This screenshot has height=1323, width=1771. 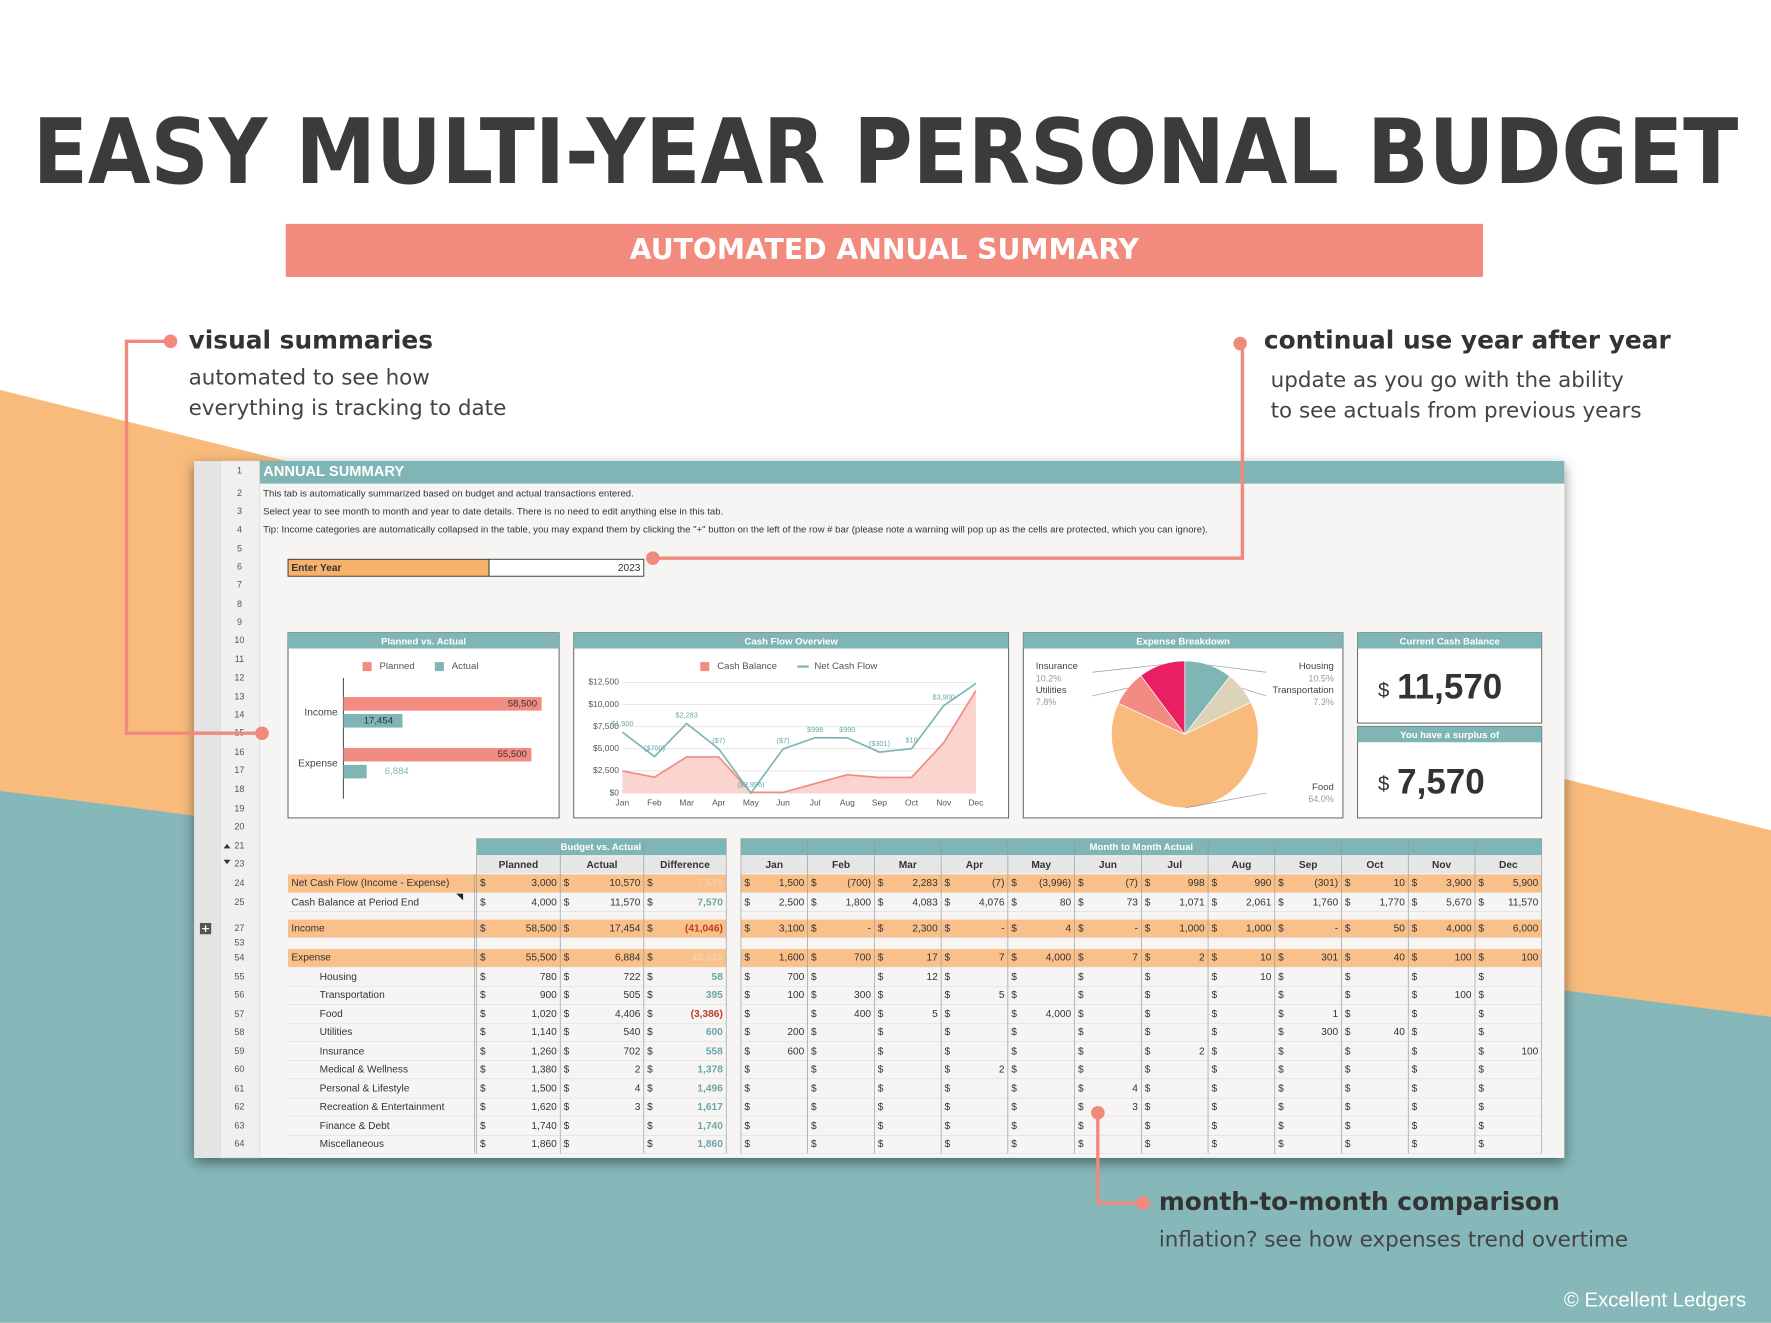 I want to click on cell-value: 17, so click(x=932, y=958).